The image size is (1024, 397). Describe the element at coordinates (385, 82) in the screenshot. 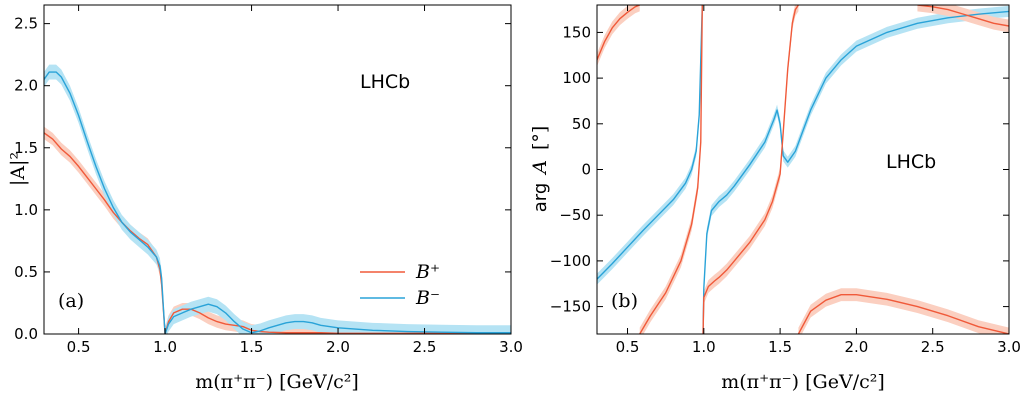

I see `panel-a-experiment-label: LHCb` at that location.